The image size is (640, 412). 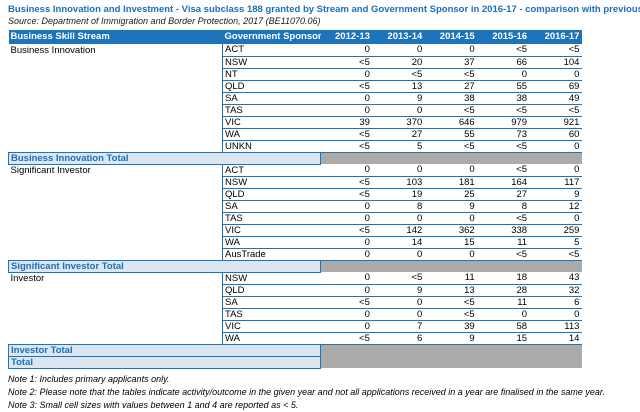 What do you see at coordinates (451, 158) in the screenshot?
I see `group-total-values-suppressed` at bounding box center [451, 158].